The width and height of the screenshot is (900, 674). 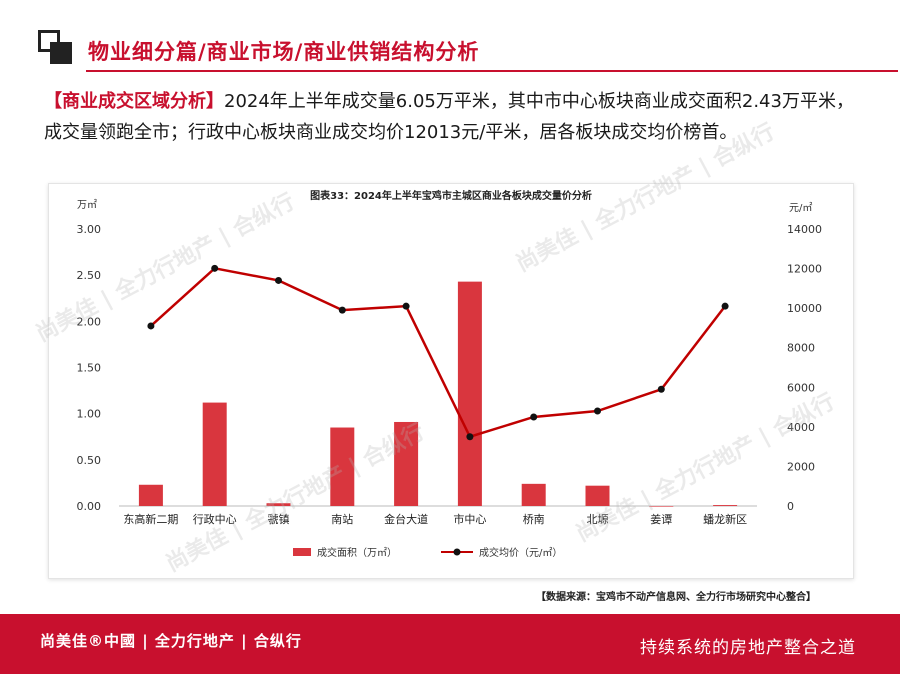 I want to click on y-left-tick-label: 1.00, so click(x=89, y=414).